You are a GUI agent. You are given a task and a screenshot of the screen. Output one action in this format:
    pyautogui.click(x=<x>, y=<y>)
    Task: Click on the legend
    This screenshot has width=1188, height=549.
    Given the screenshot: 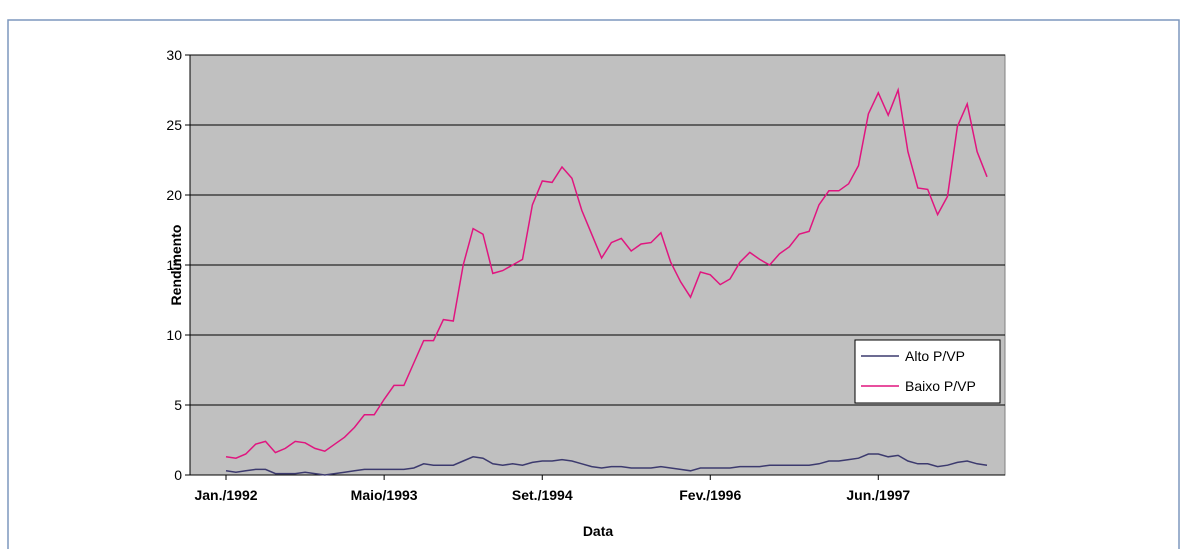 What is the action you would take?
    pyautogui.click(x=927, y=371)
    